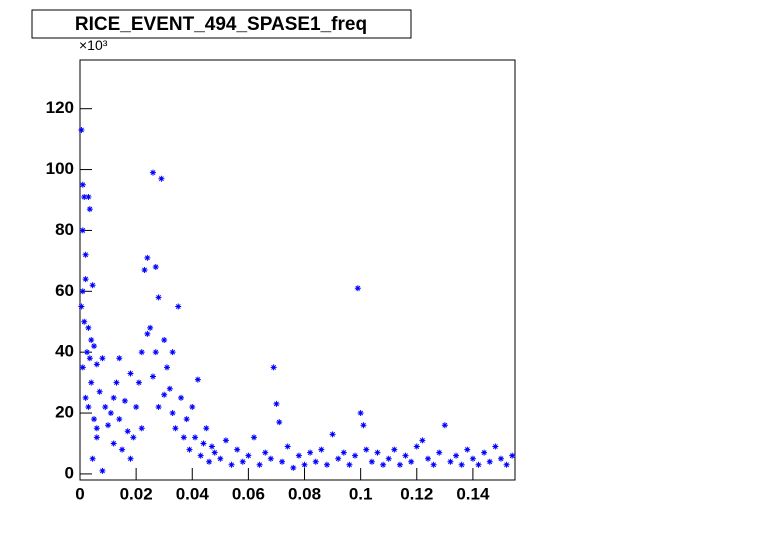  I want to click on x-tick-label: 0.04, so click(193, 493).